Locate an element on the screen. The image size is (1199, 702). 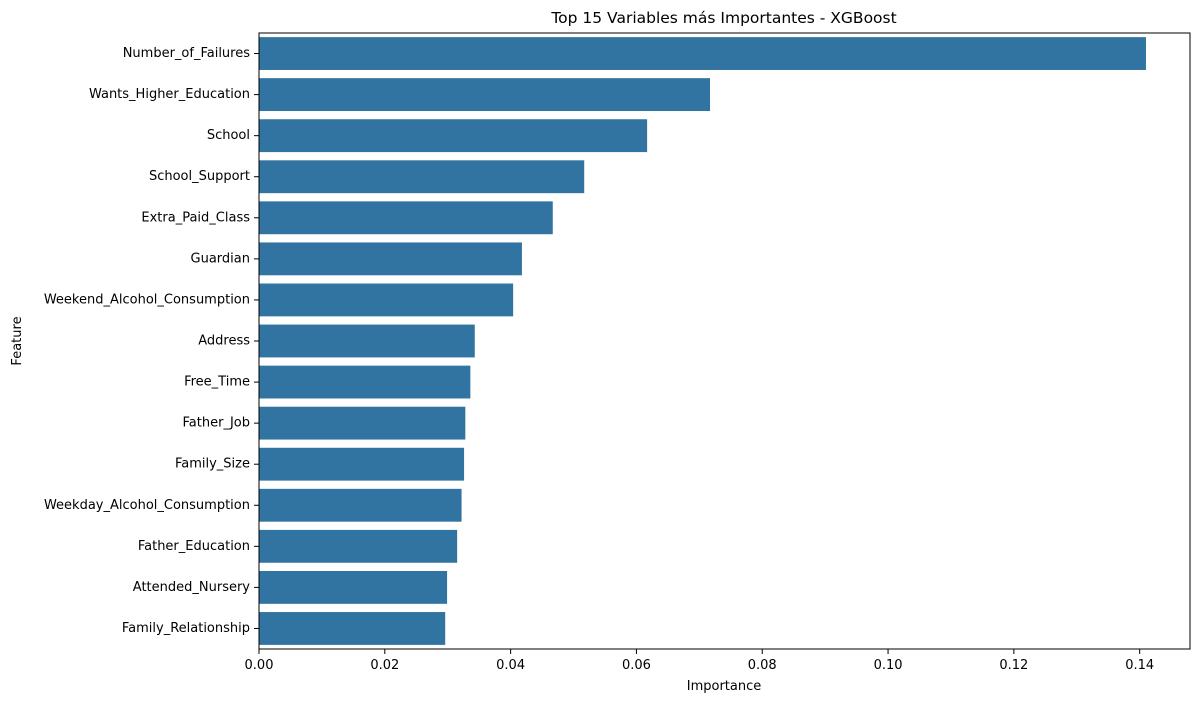
y-tick-label: Extra_Paid_Class is located at coordinates (195, 217).